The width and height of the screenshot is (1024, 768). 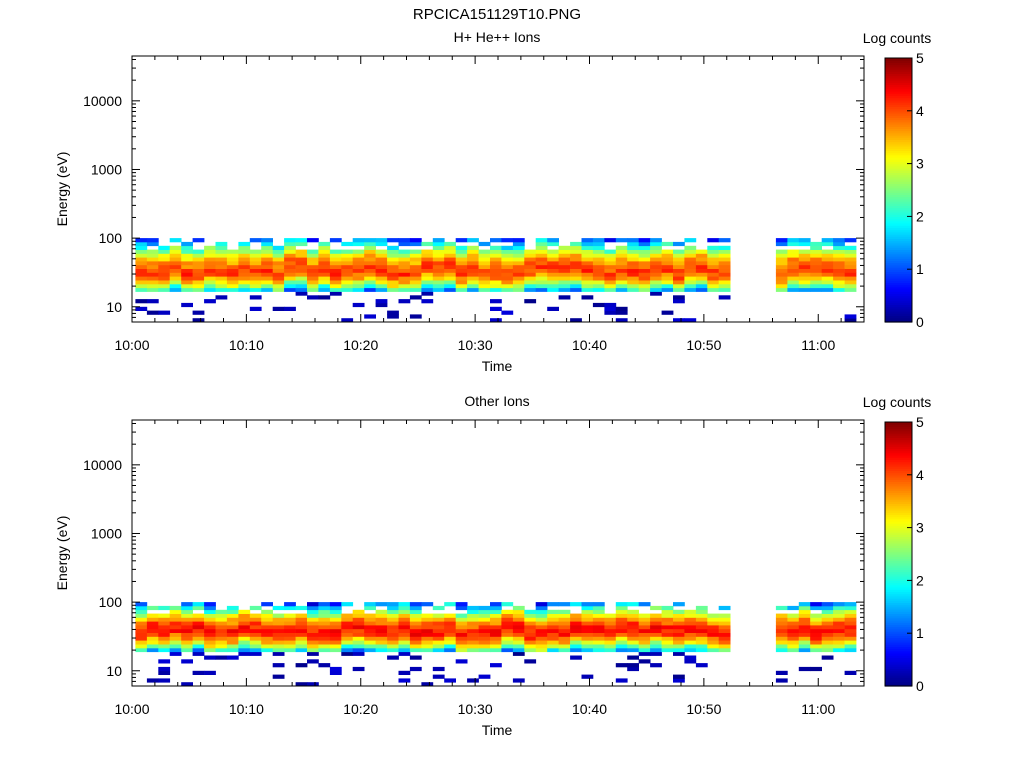 What do you see at coordinates (106, 169) in the screenshot?
I see `y-tick-label: 1000` at bounding box center [106, 169].